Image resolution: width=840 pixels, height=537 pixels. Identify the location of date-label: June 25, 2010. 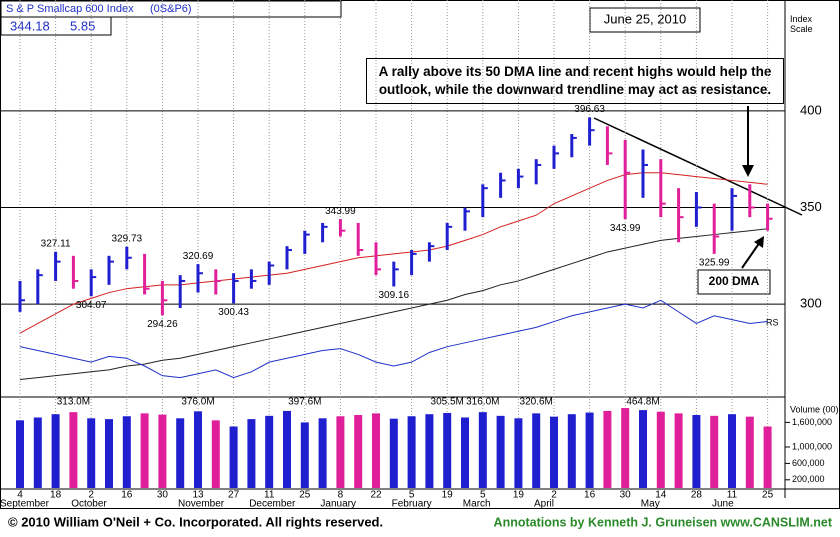
(645, 18).